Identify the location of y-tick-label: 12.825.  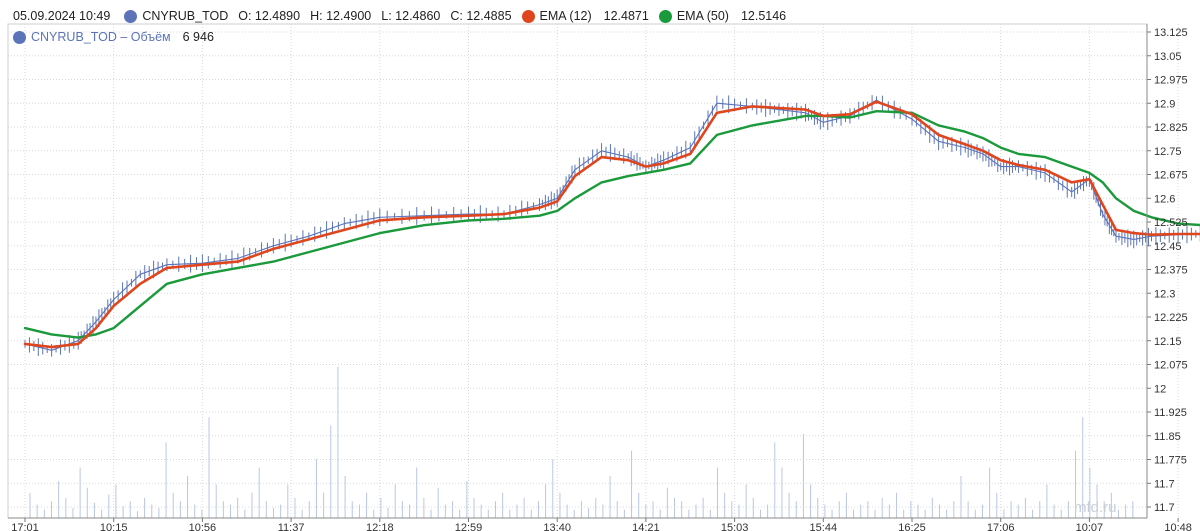
(1171, 128).